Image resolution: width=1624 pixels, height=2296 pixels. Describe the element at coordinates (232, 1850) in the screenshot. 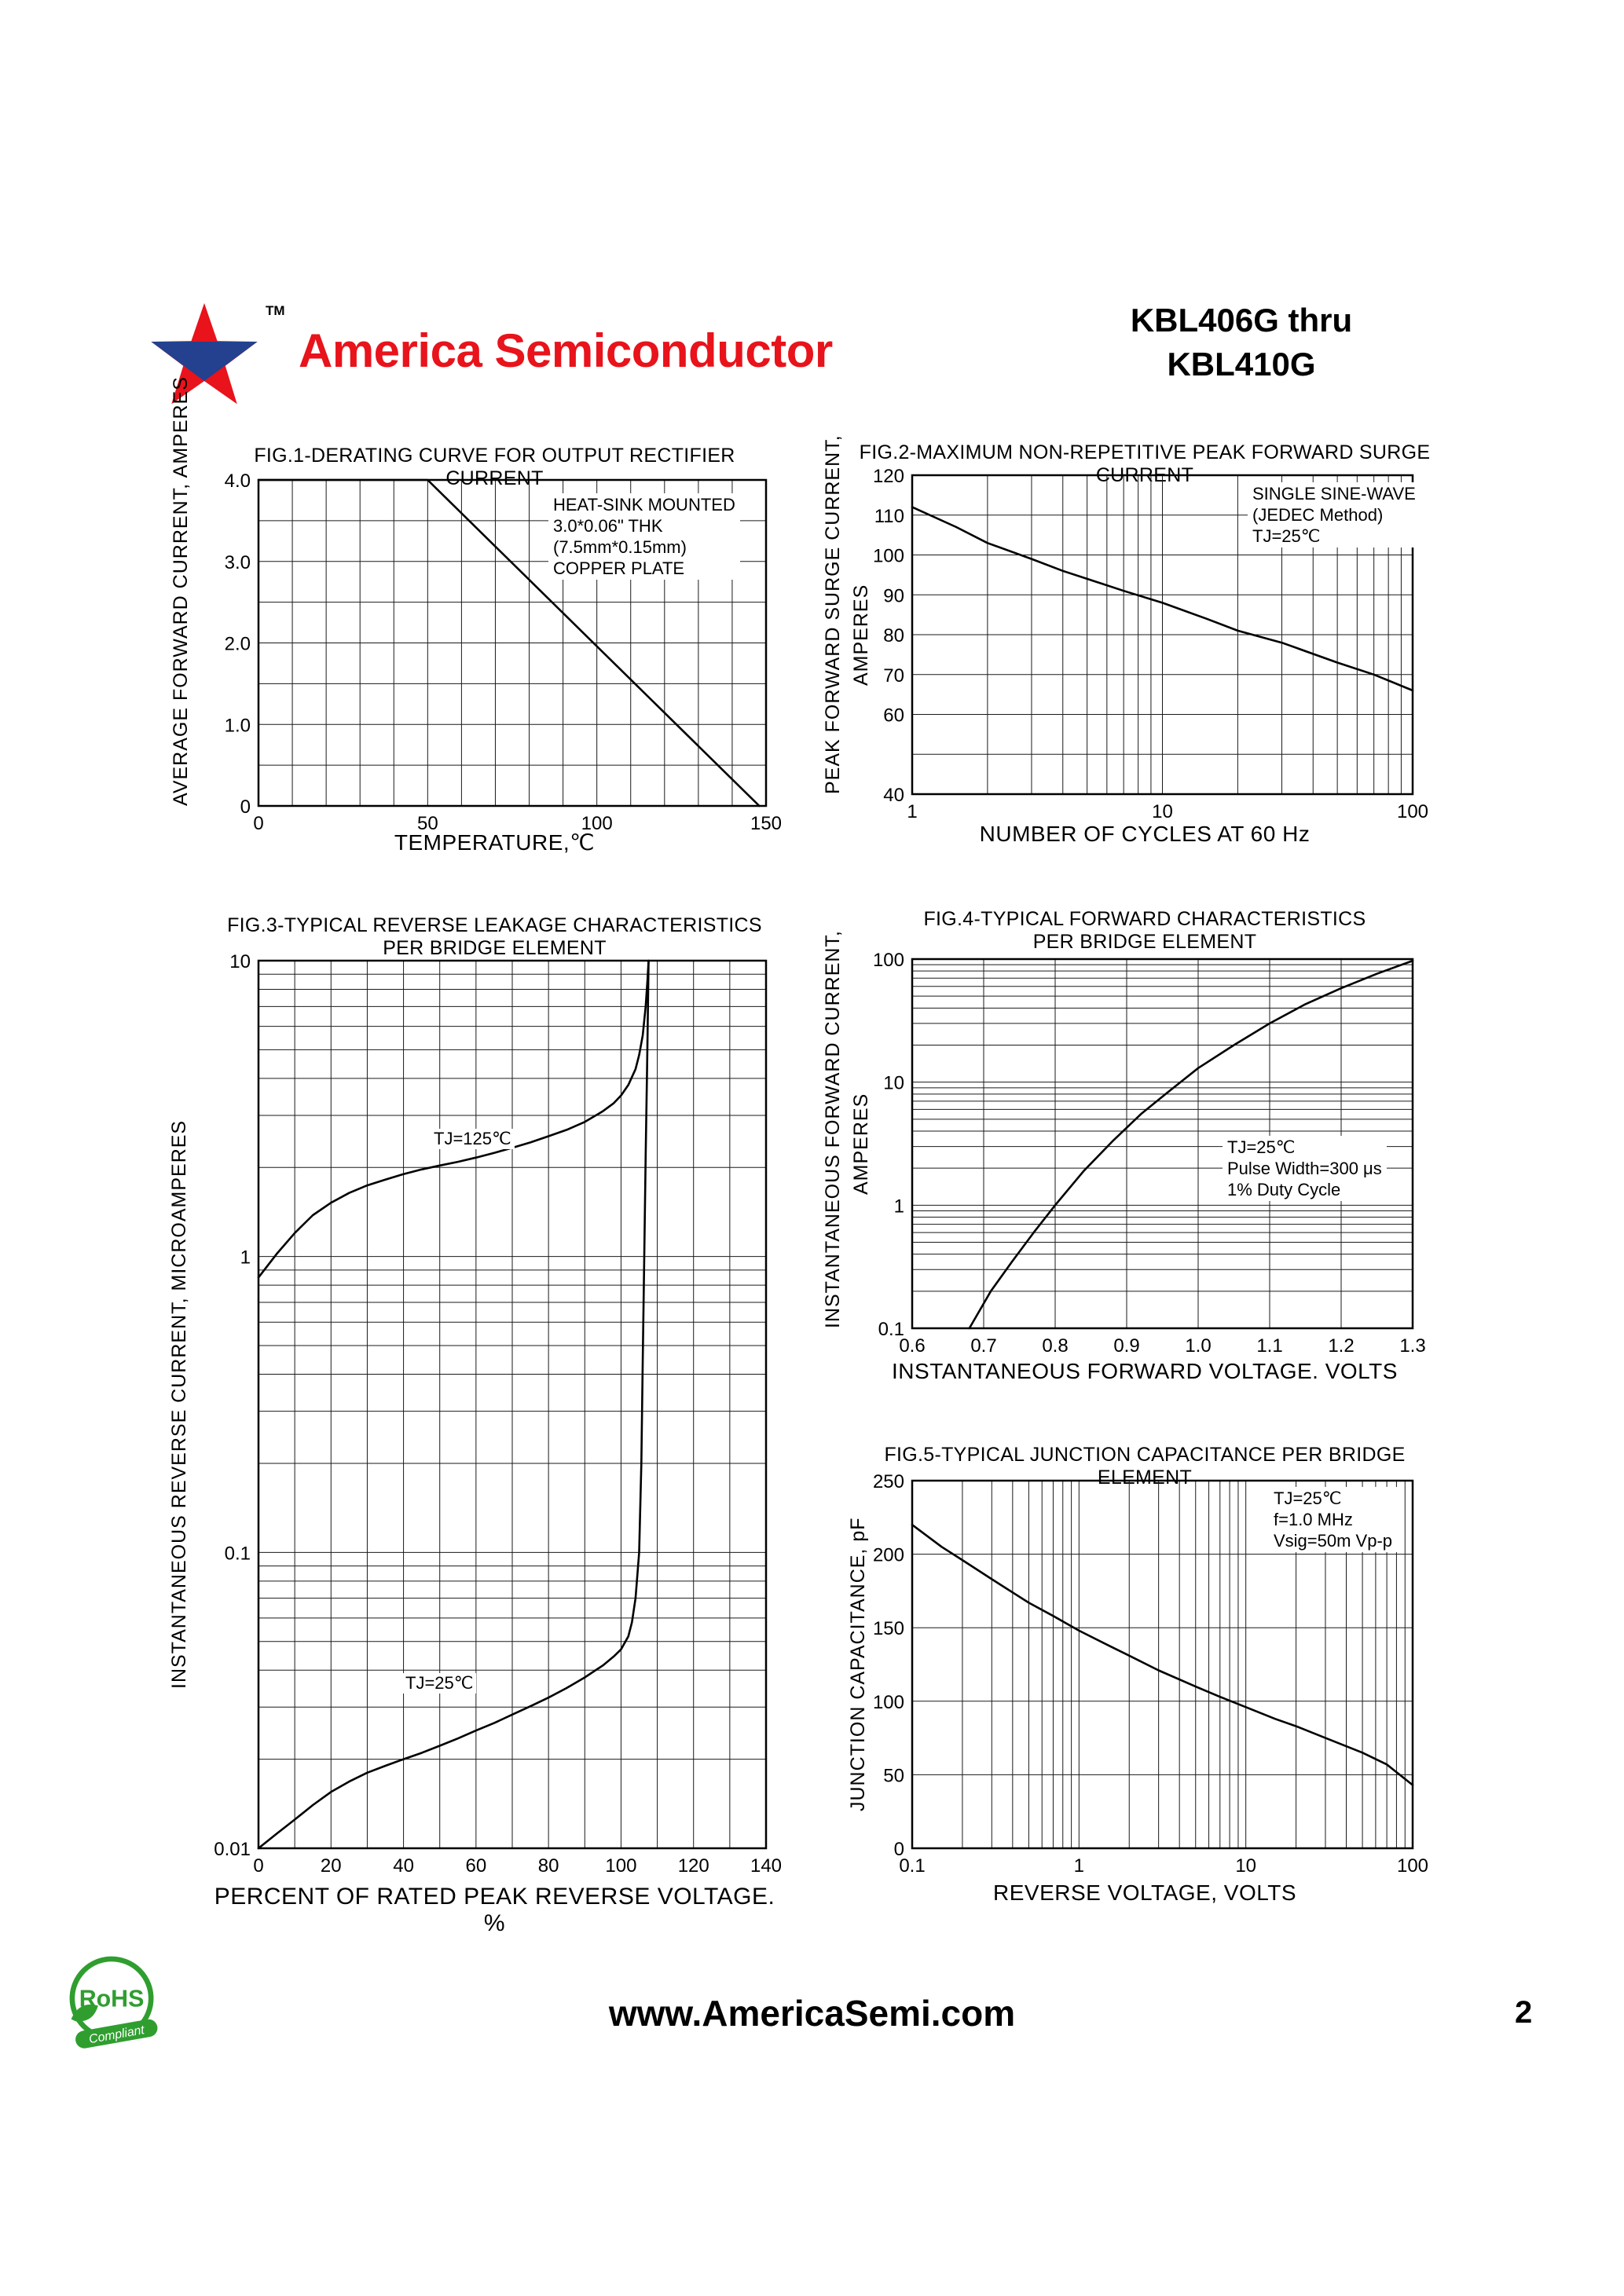

I see `svg-text: 0.01` at that location.